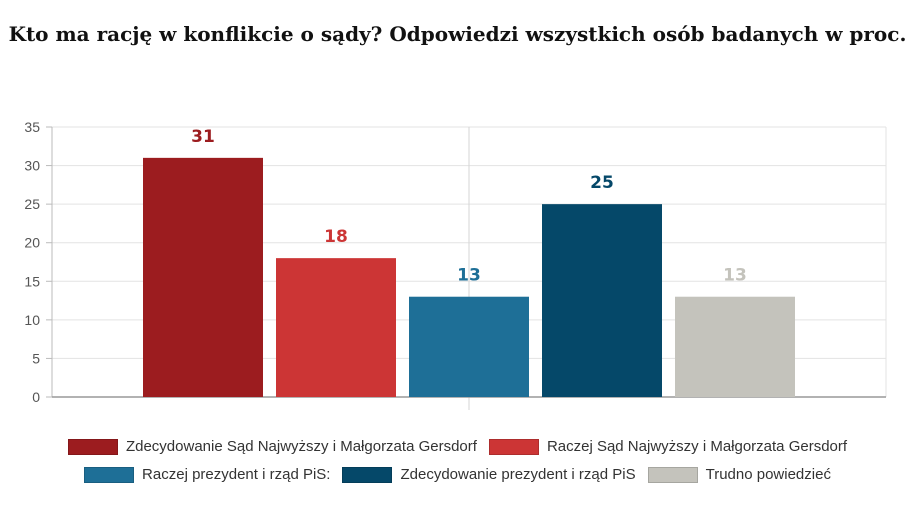 The image size is (915, 522). Describe the element at coordinates (36, 358) in the screenshot. I see `y-tick-label: 5` at that location.